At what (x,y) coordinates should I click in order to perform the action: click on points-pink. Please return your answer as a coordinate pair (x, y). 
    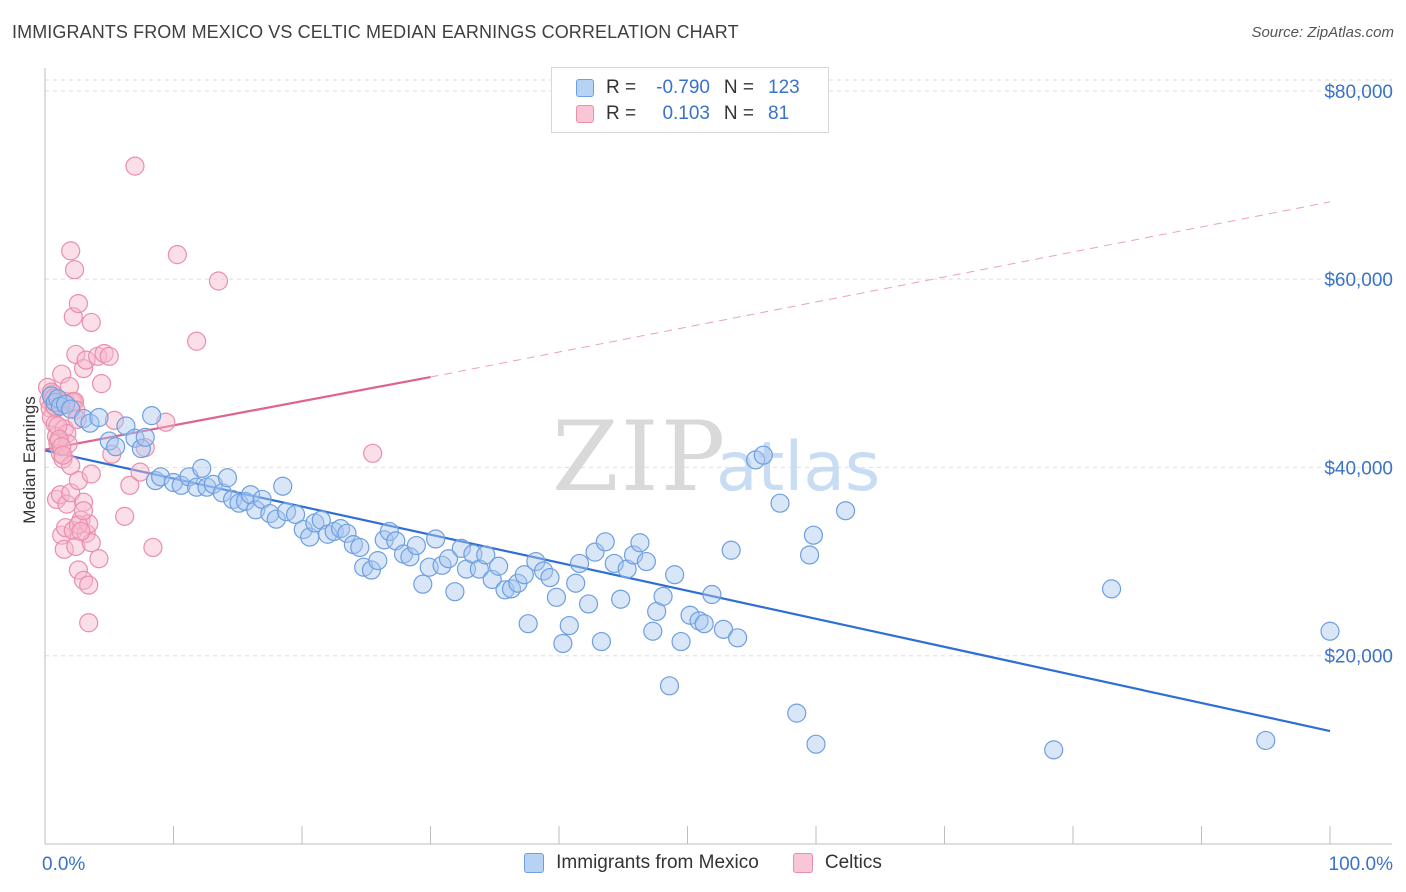
    Looking at the image, I should click on (210, 394).